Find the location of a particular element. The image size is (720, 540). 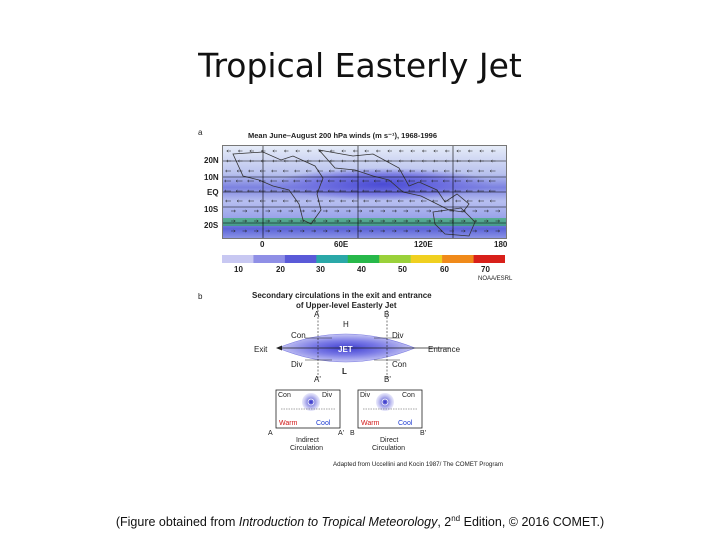

colorbar-tick-40: 40 is located at coordinates (361, 269).